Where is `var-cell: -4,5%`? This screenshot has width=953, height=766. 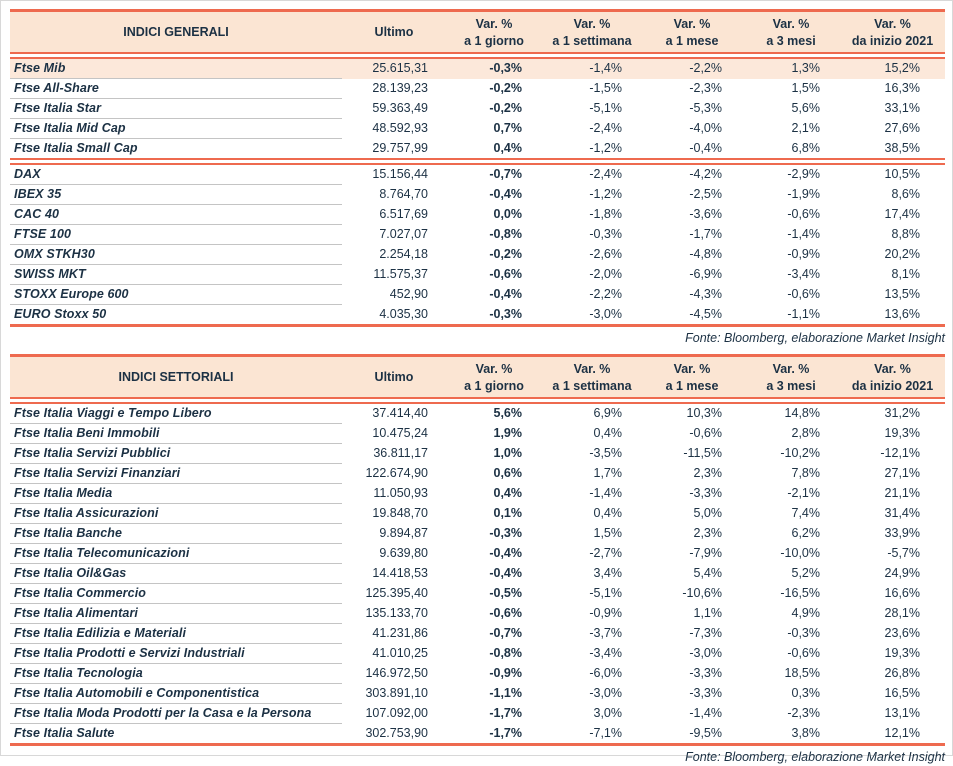
var-cell: -4,5% is located at coordinates (705, 313).